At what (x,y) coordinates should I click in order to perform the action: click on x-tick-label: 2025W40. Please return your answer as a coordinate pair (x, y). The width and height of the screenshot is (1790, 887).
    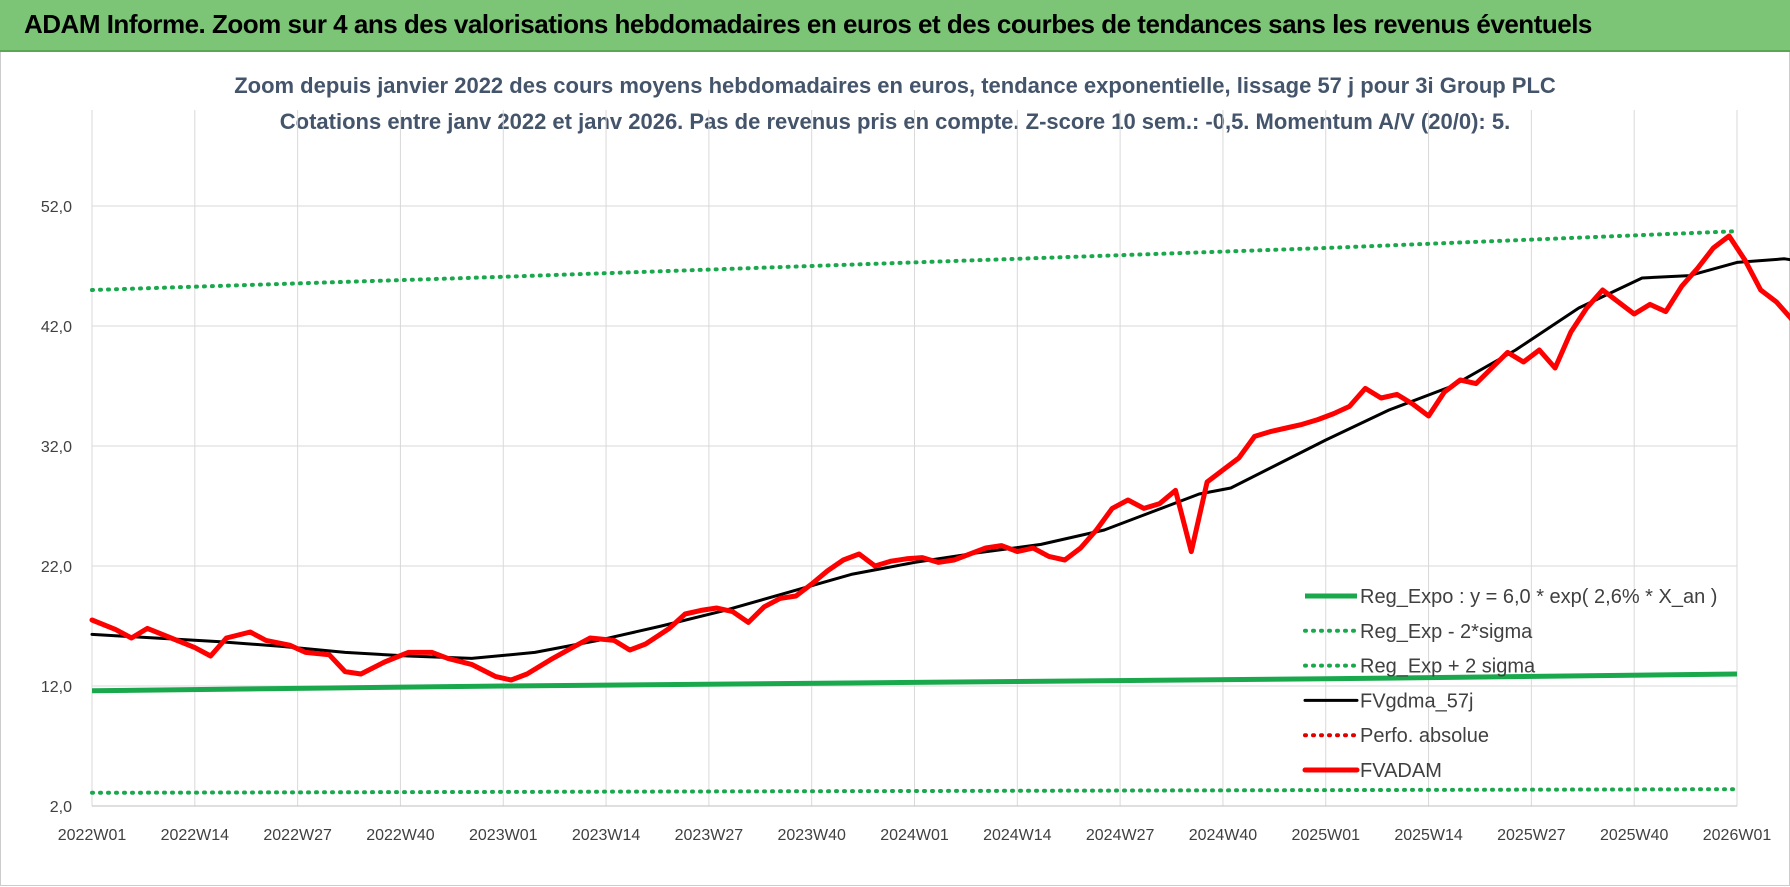
    Looking at the image, I should click on (1634, 835).